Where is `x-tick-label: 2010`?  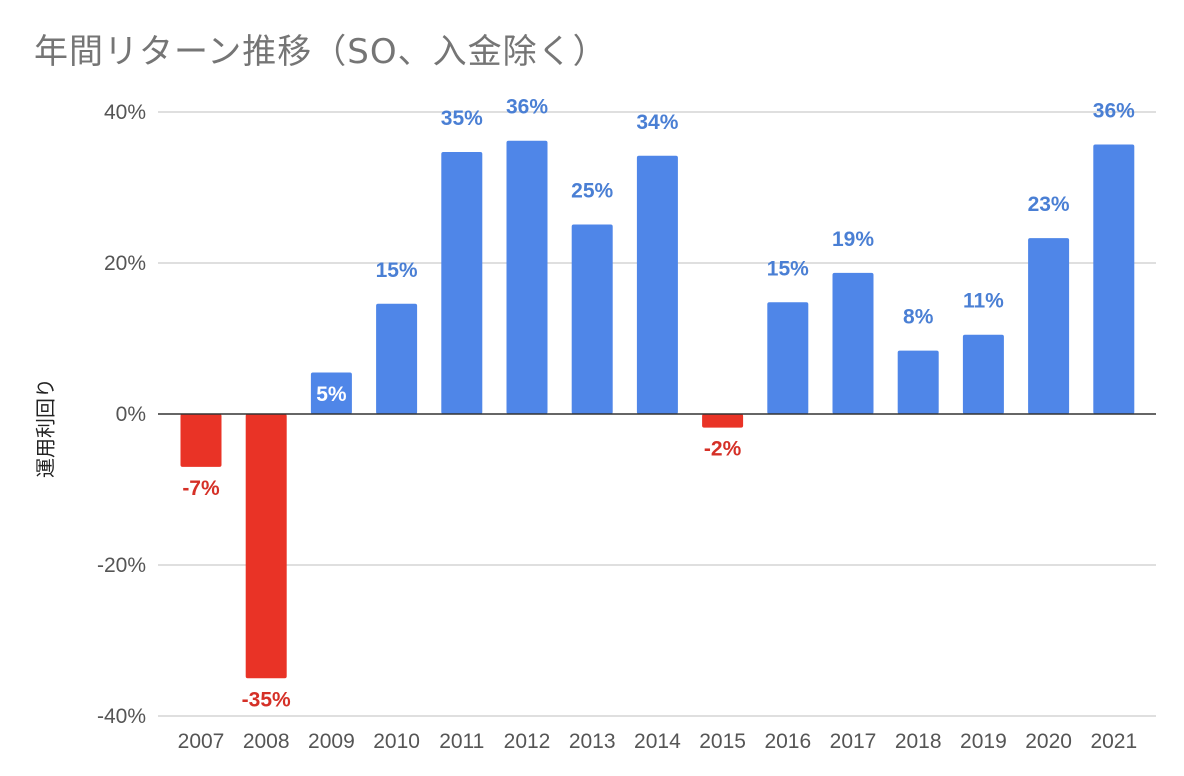
x-tick-label: 2010 is located at coordinates (396, 741).